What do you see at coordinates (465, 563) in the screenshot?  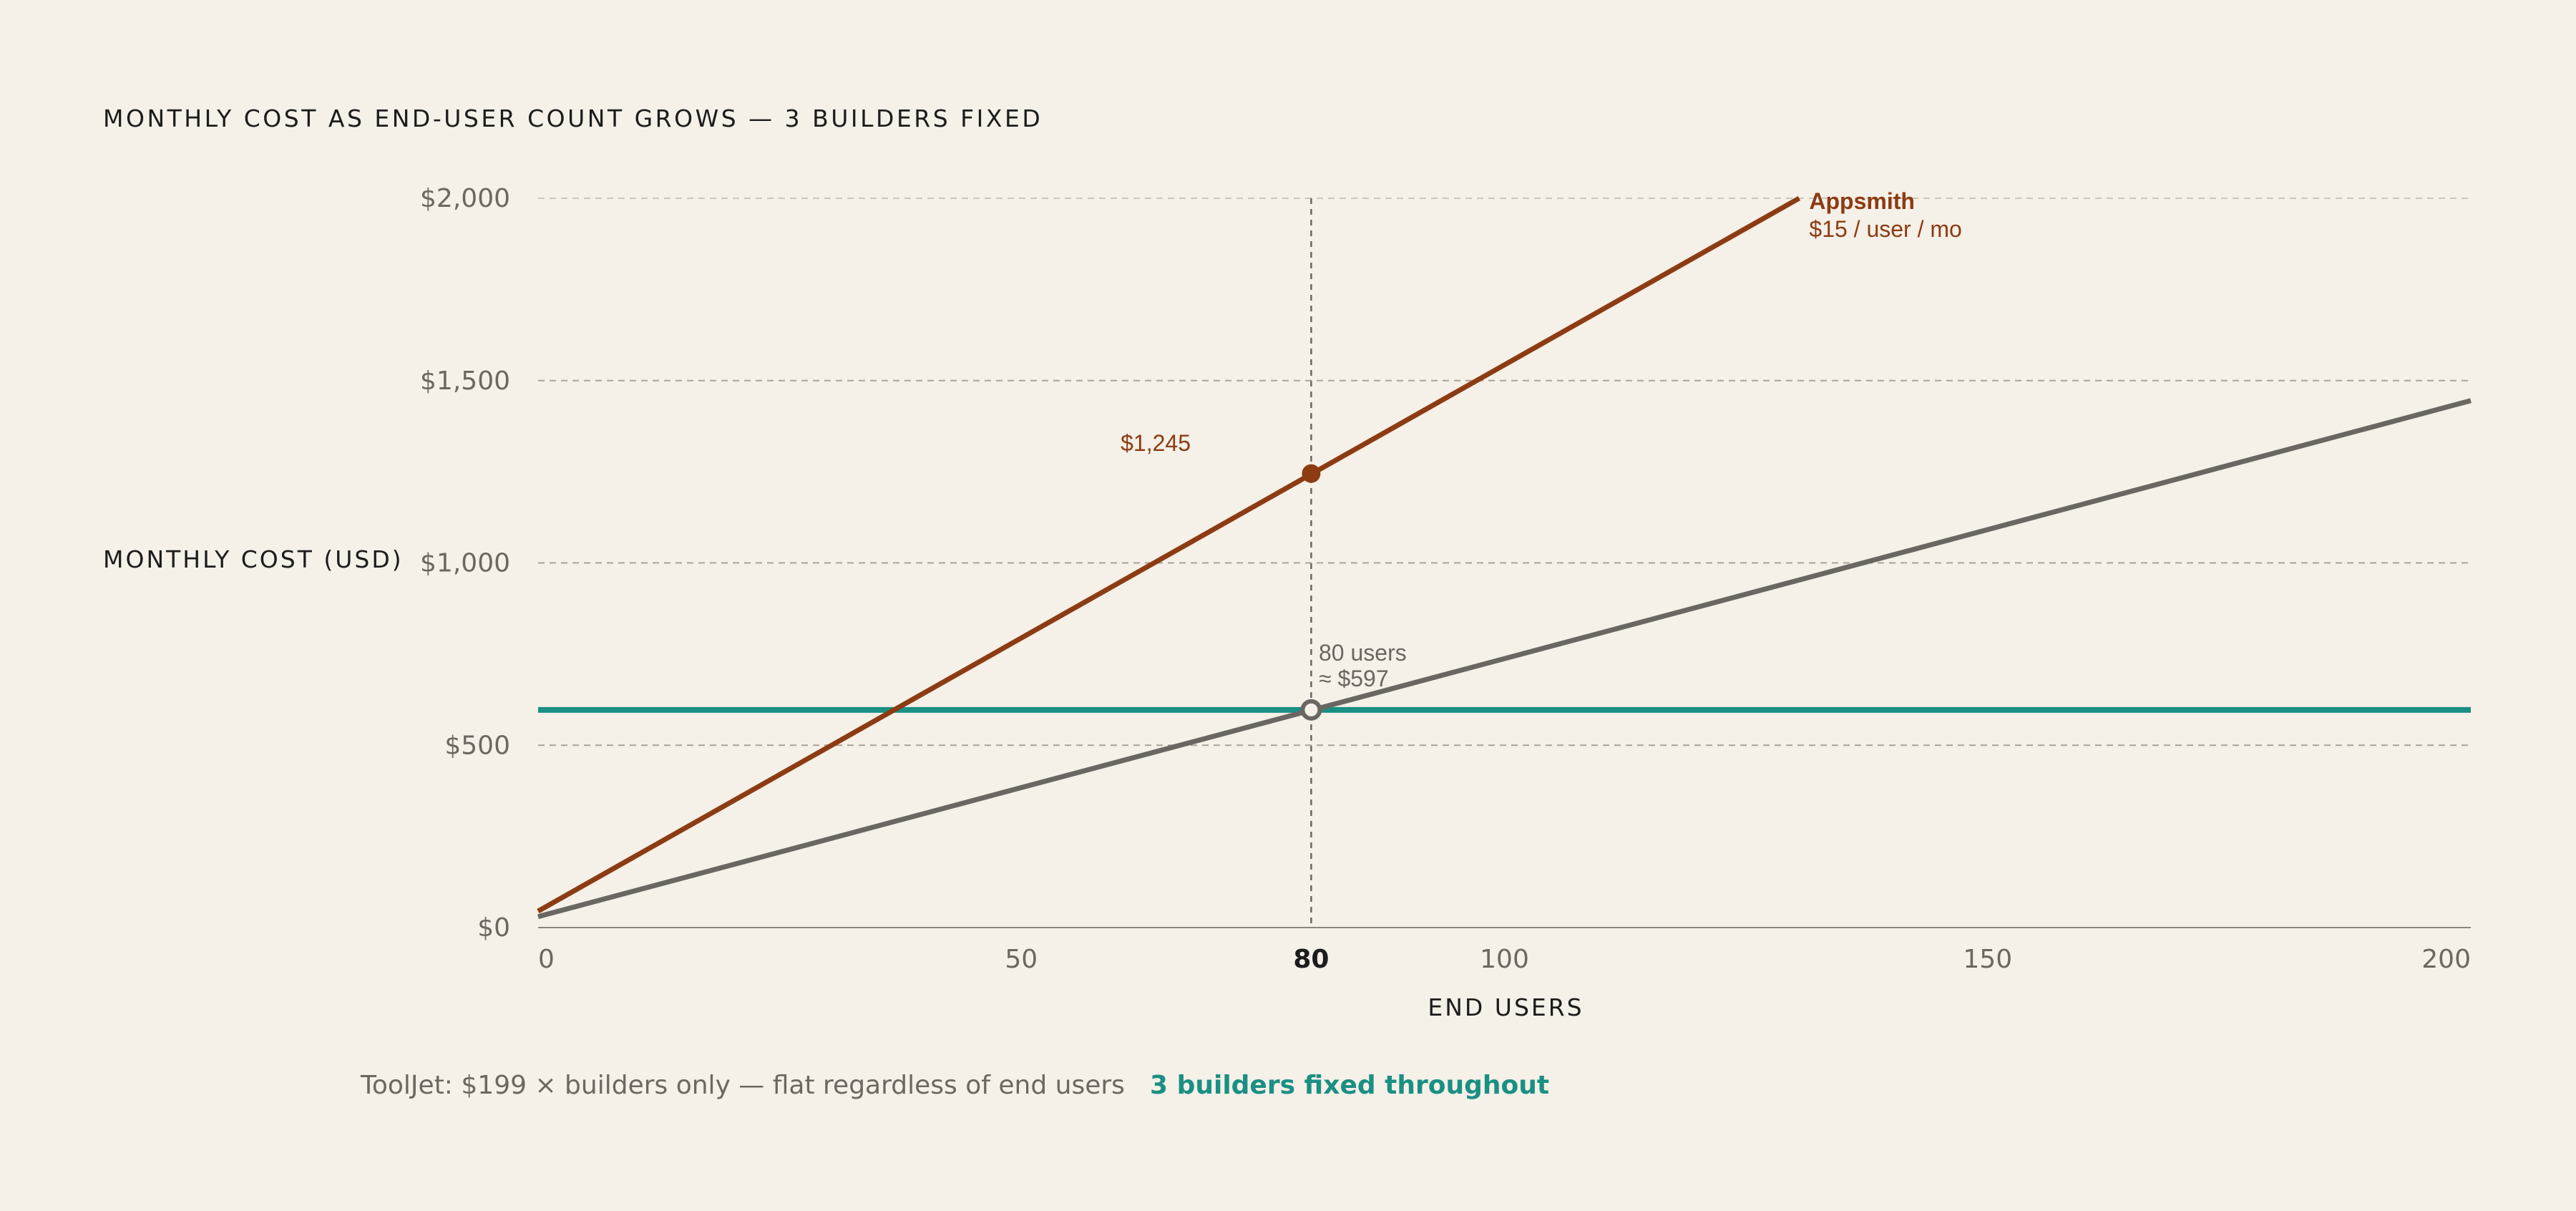 I see `y-tick-label: $1,000` at bounding box center [465, 563].